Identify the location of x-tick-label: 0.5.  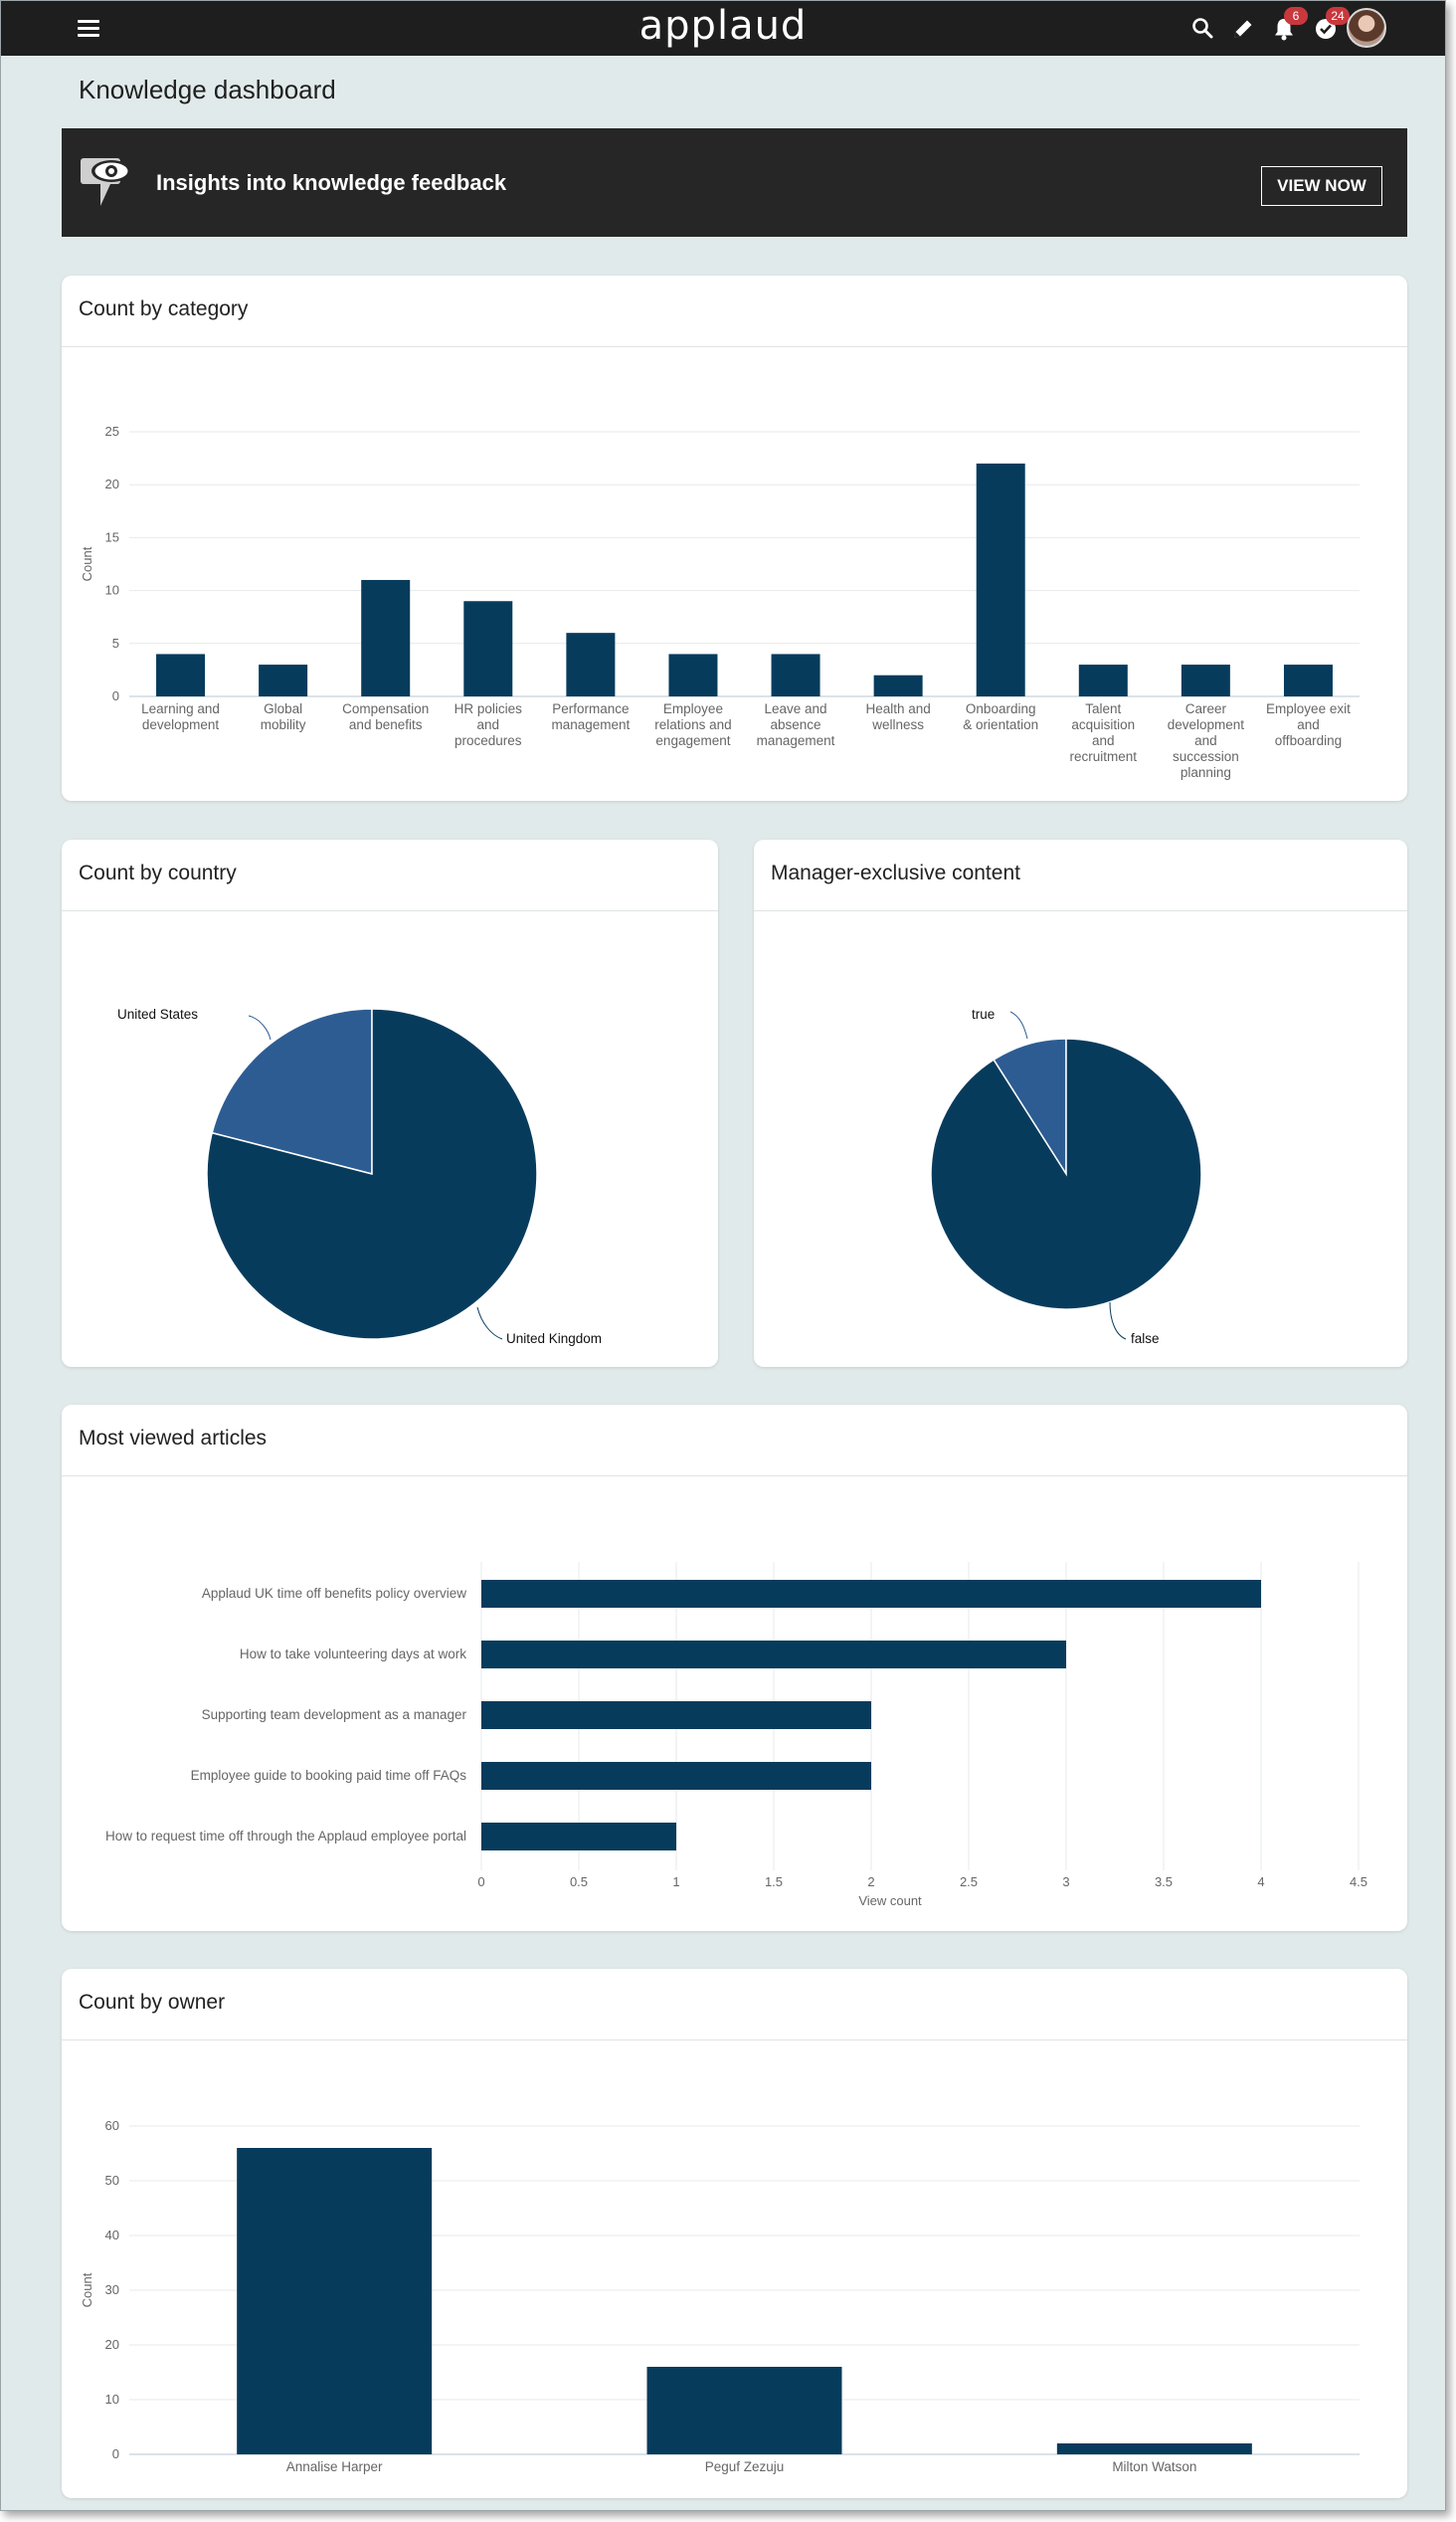
(579, 1881).